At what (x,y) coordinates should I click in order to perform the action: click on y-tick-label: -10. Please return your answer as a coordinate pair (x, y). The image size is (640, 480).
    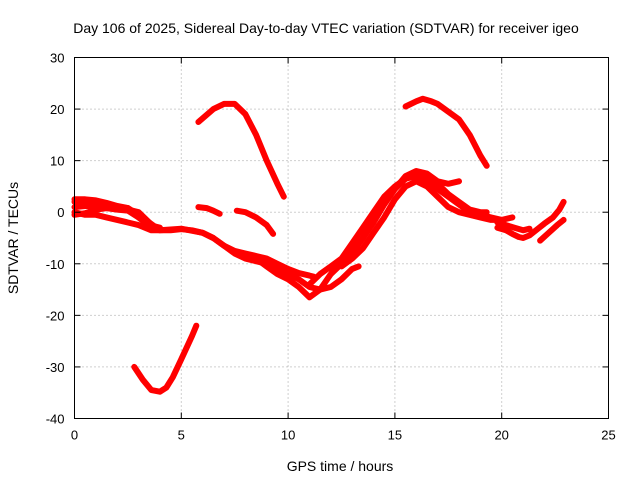
    Looking at the image, I should click on (55, 264).